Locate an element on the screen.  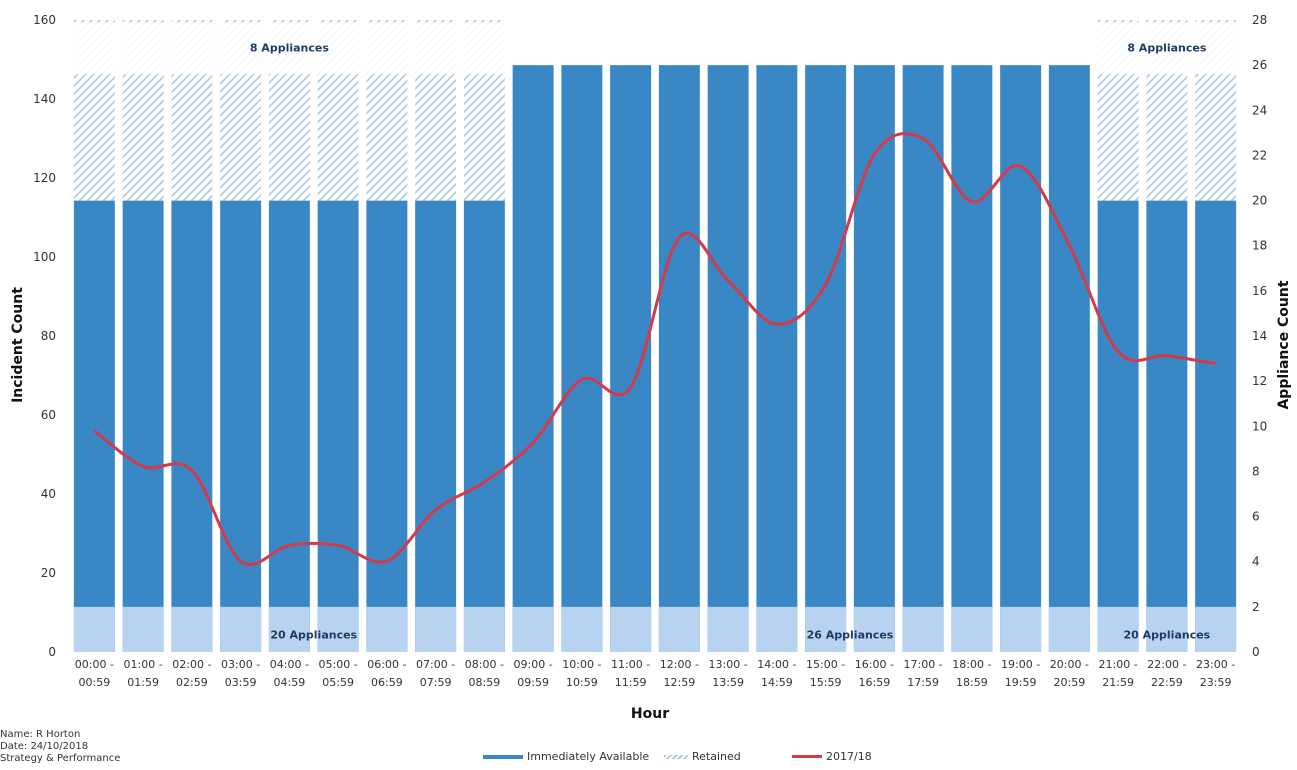
y2-tick-label: 10 is located at coordinates (1259, 426).